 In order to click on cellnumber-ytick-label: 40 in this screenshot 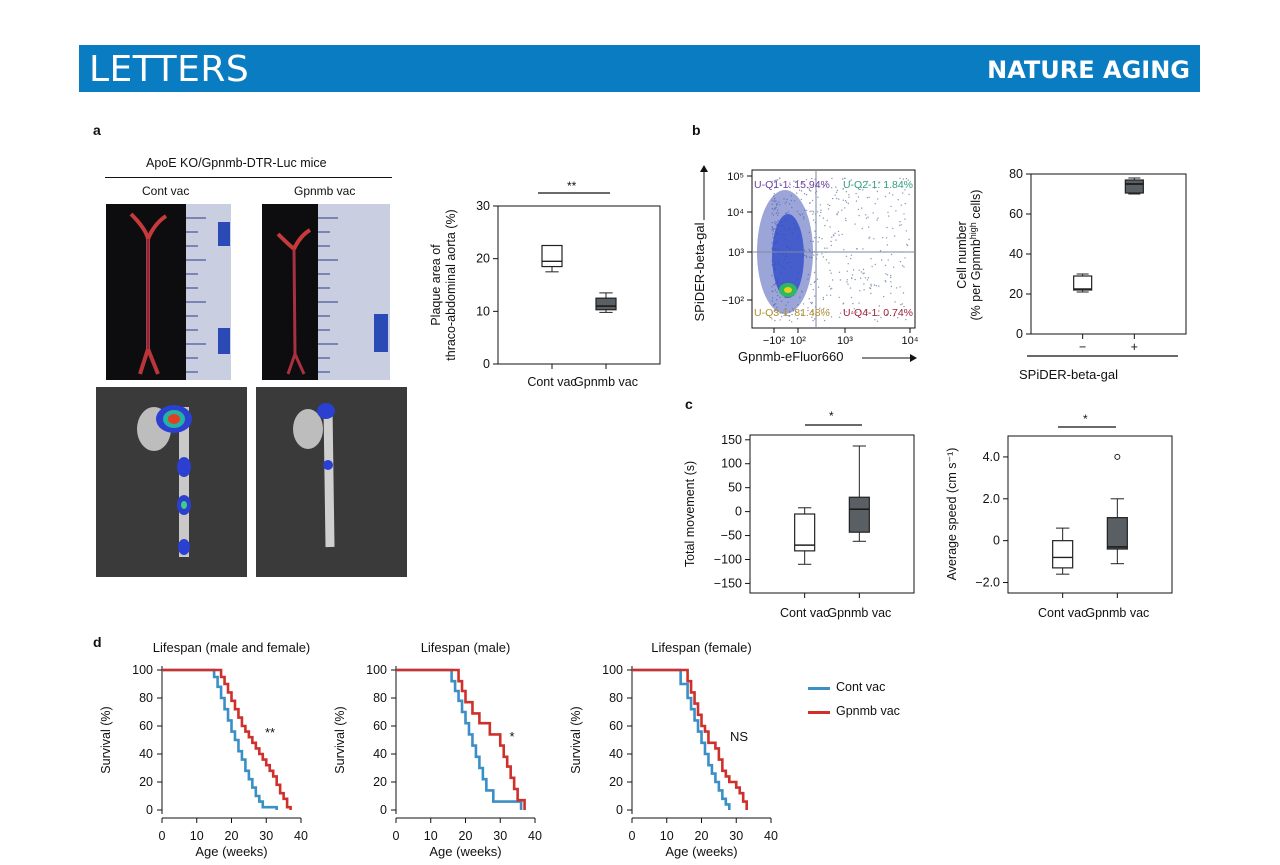, I will do `click(1016, 254)`.